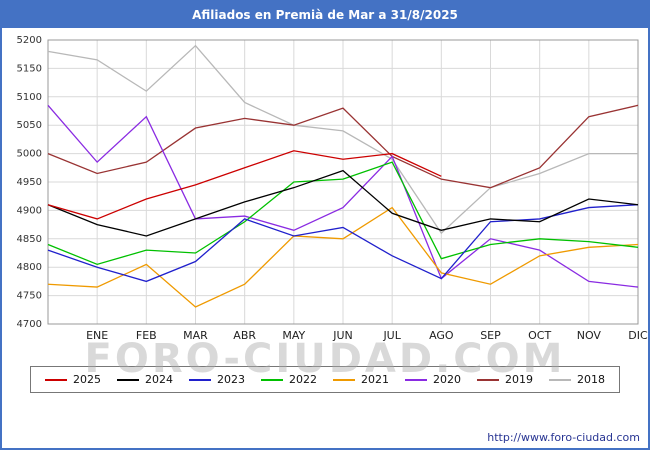  Describe the element at coordinates (563, 437) in the screenshot. I see `footer-link: http://www.foro-ciudad.com` at that location.